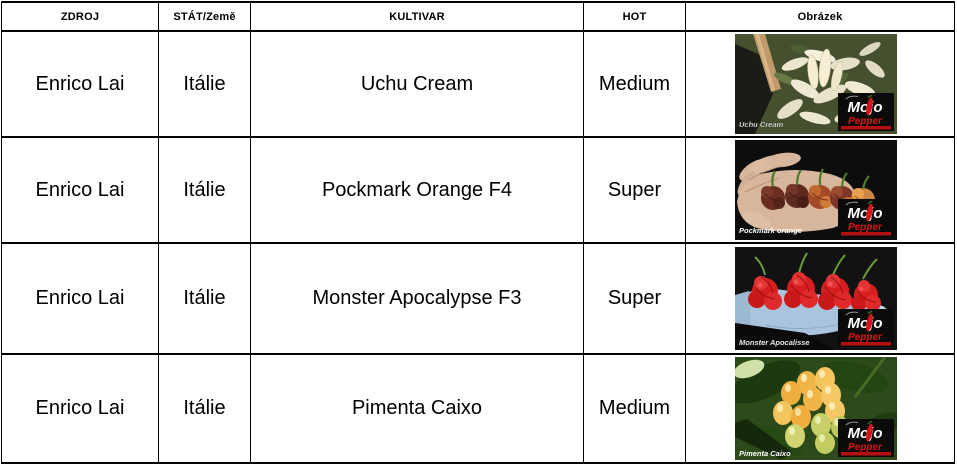  I want to click on cream-pepper-pods, so click(825, 69).